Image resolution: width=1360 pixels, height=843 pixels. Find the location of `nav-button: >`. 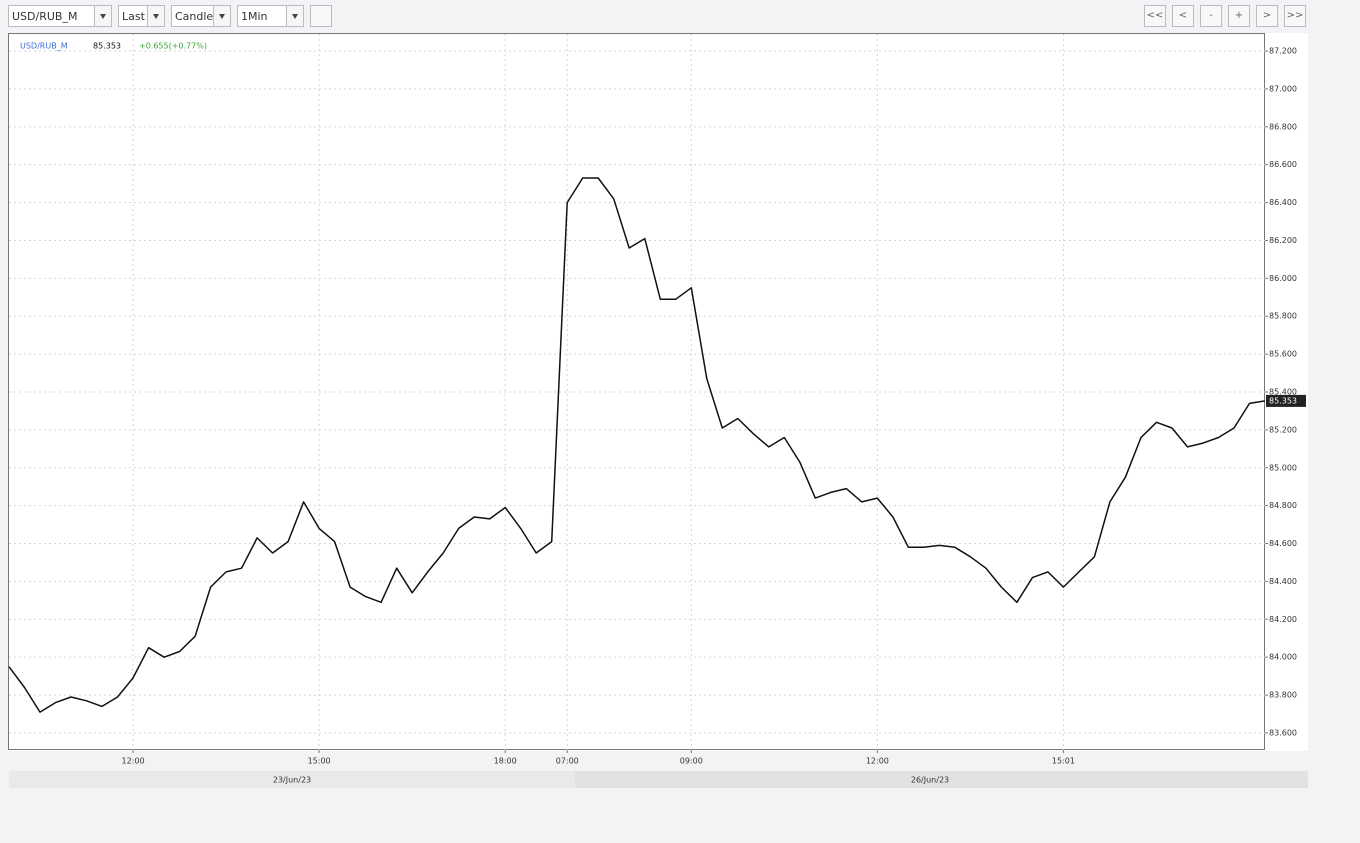

nav-button: > is located at coordinates (1267, 16).